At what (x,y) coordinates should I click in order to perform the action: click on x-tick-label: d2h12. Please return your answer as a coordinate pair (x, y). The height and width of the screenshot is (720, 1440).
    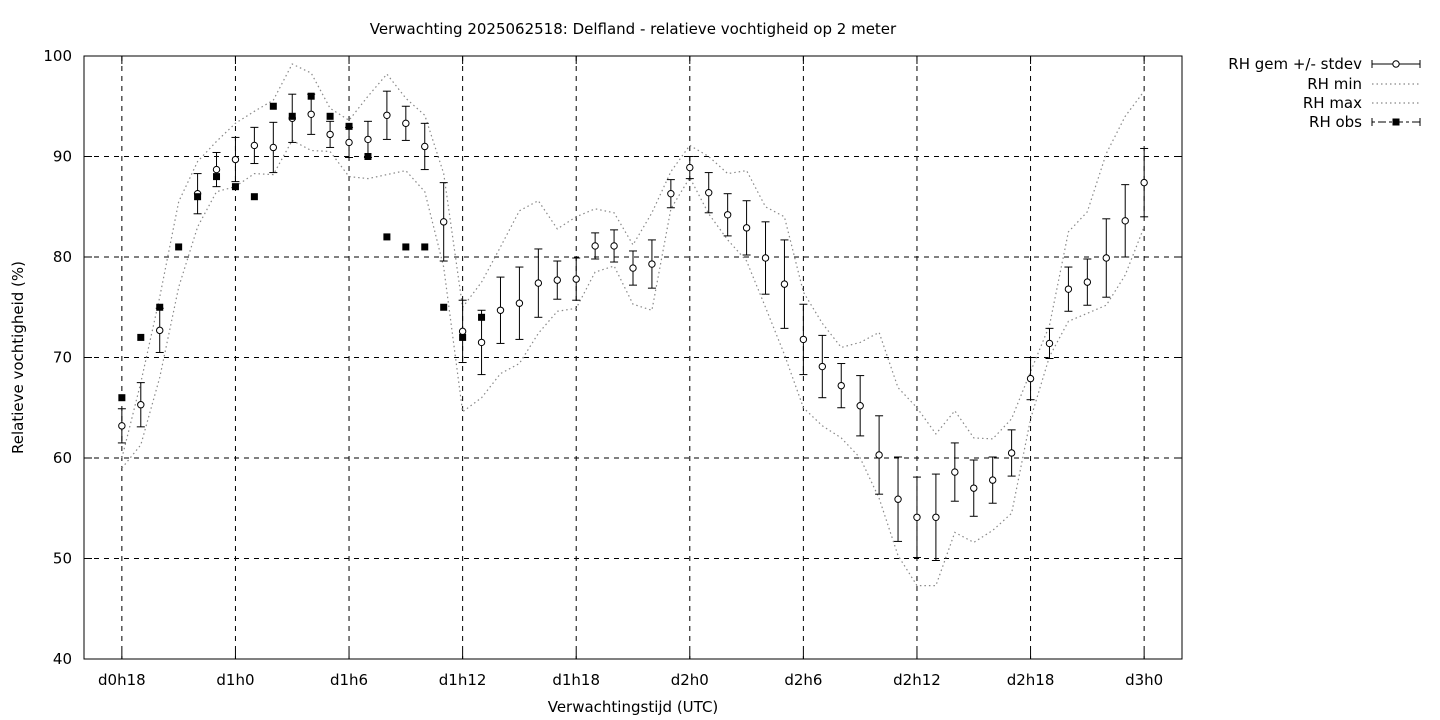
    Looking at the image, I should click on (917, 680).